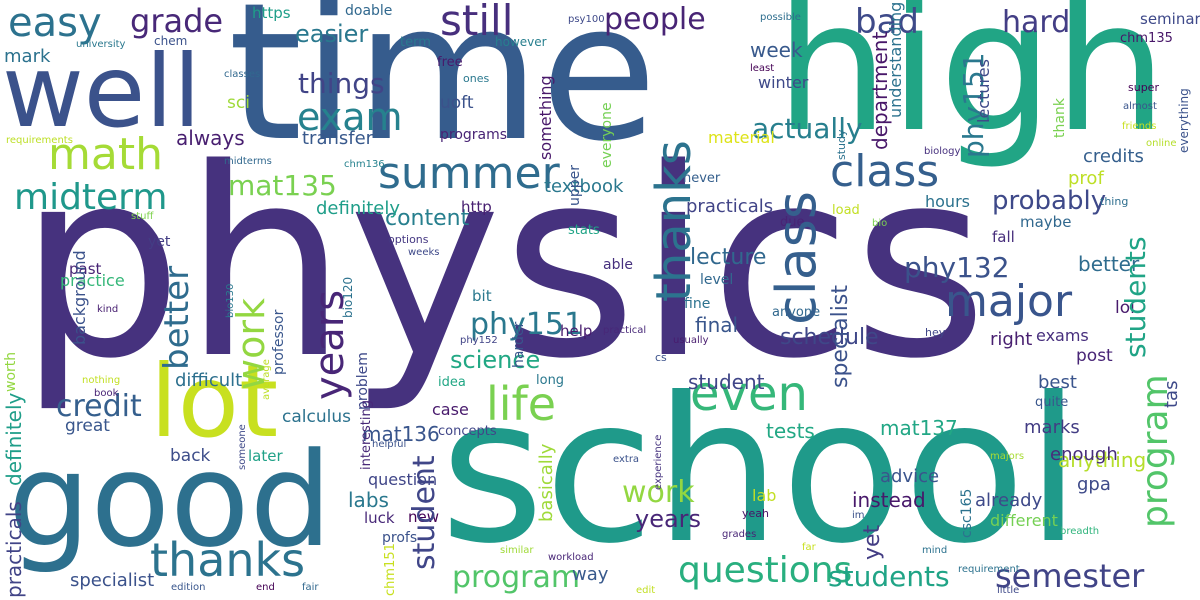  Describe the element at coordinates (983, 91) in the screenshot. I see `word-everyone: lectures` at that location.